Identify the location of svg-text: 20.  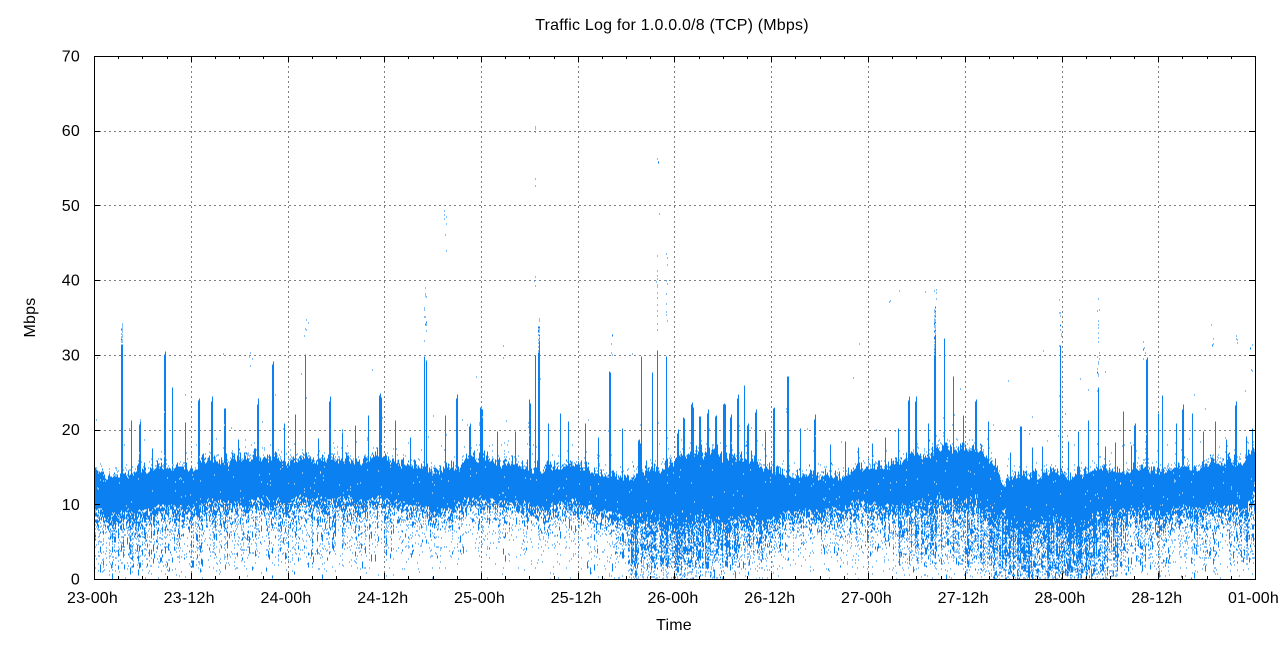
(71, 430).